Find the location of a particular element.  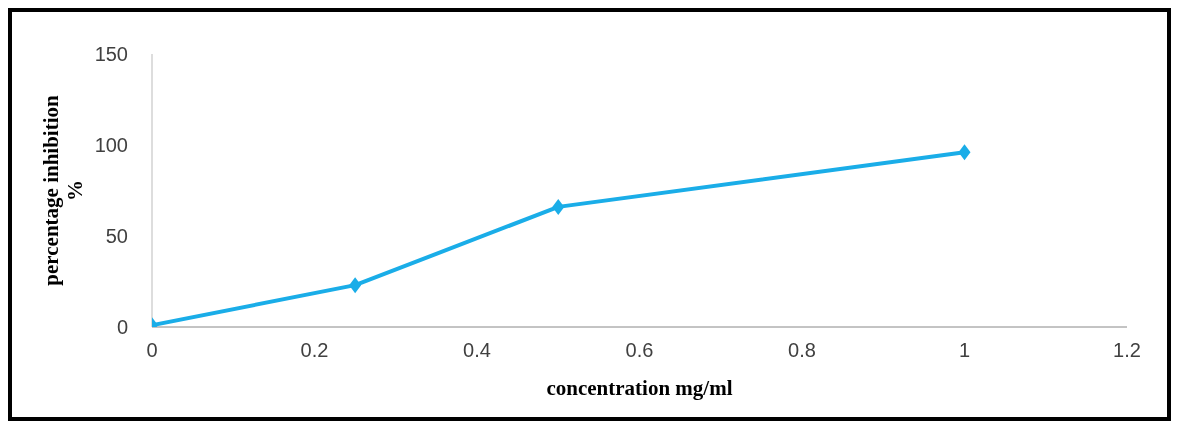

y-tick-label: 100 is located at coordinates (111, 145).